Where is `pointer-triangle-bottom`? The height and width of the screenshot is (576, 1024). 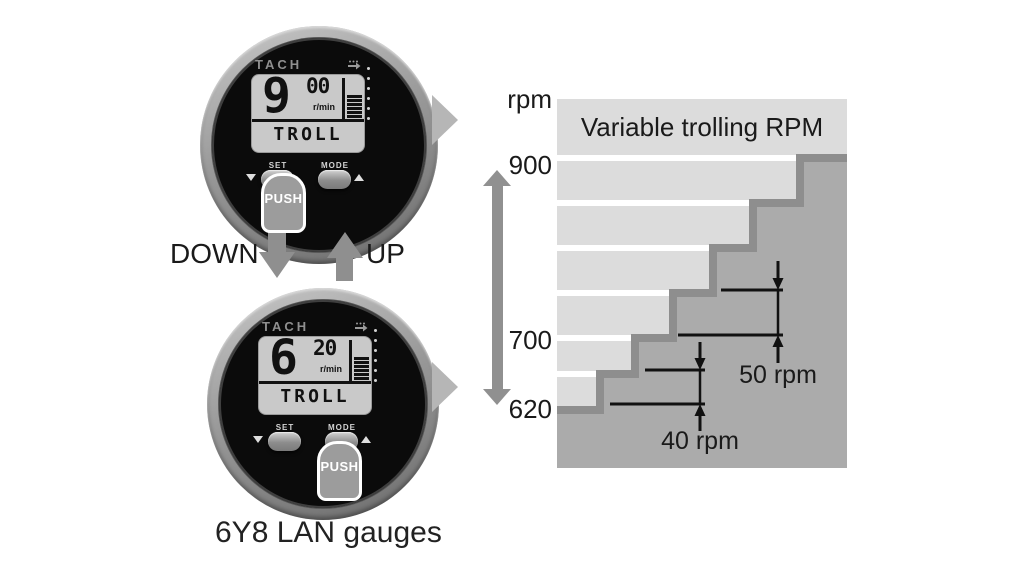 pointer-triangle-bottom is located at coordinates (445, 387).